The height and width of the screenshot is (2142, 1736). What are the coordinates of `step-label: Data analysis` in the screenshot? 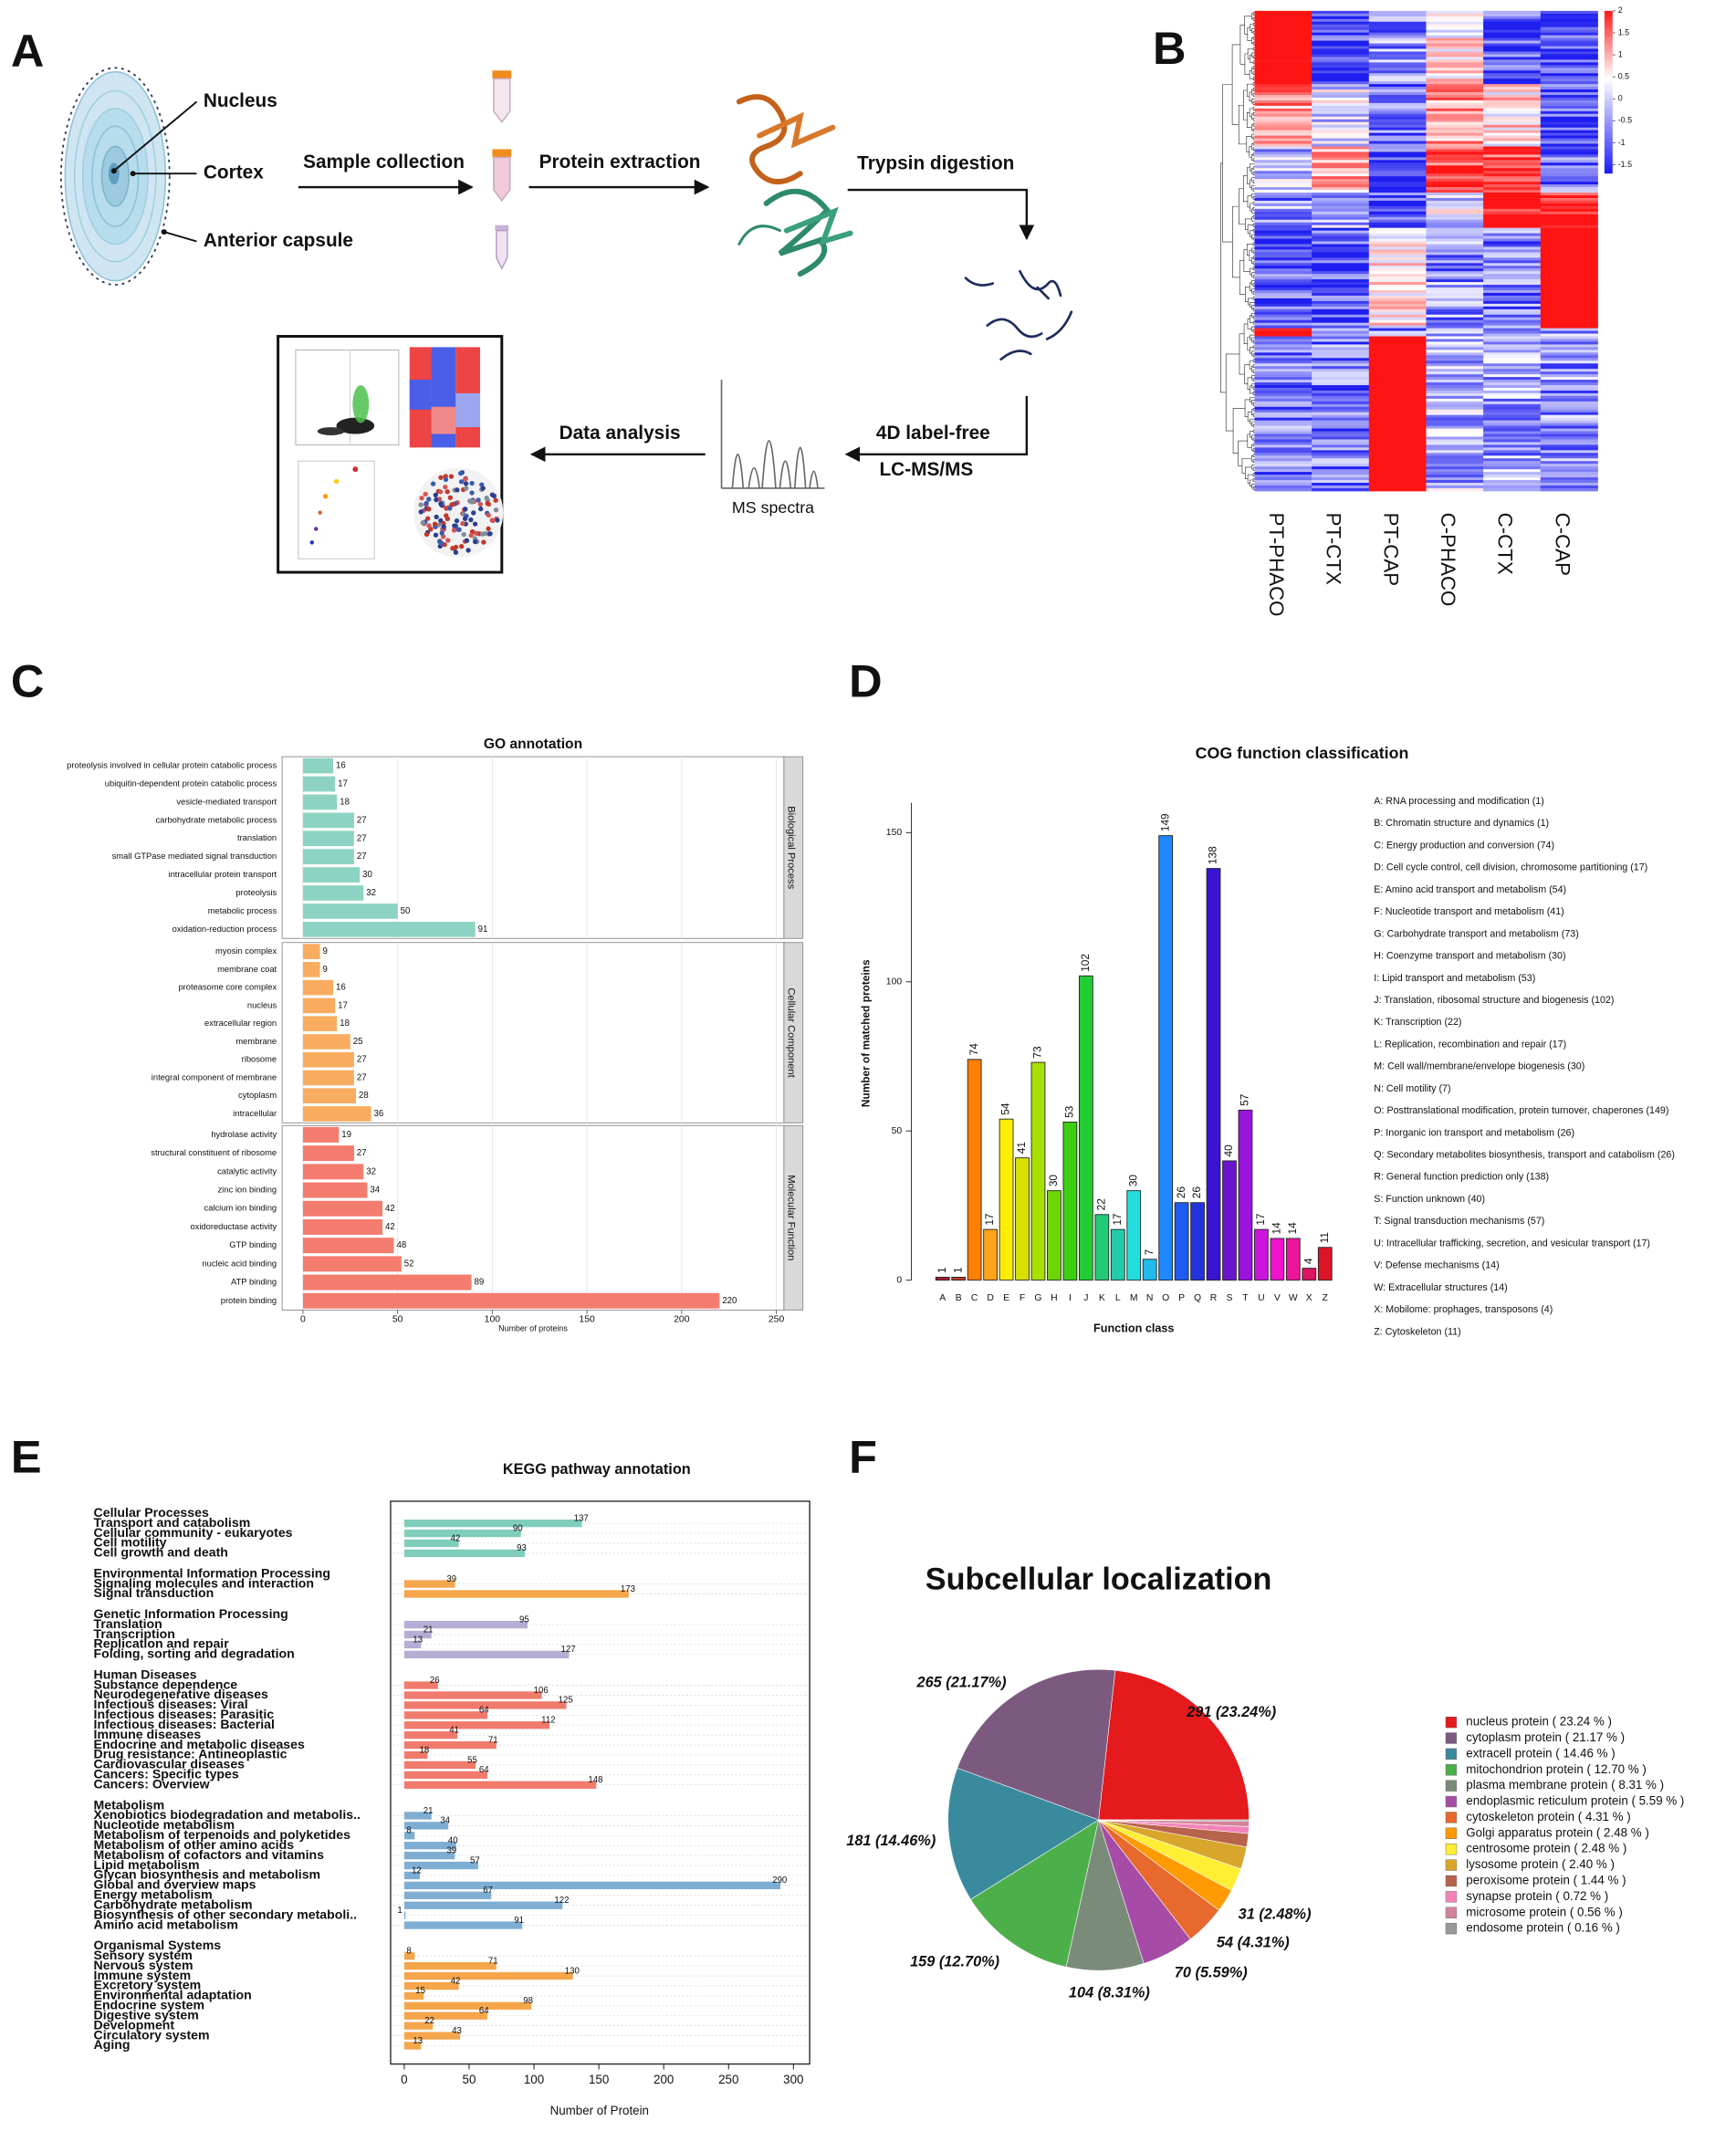 It's located at (620, 434).